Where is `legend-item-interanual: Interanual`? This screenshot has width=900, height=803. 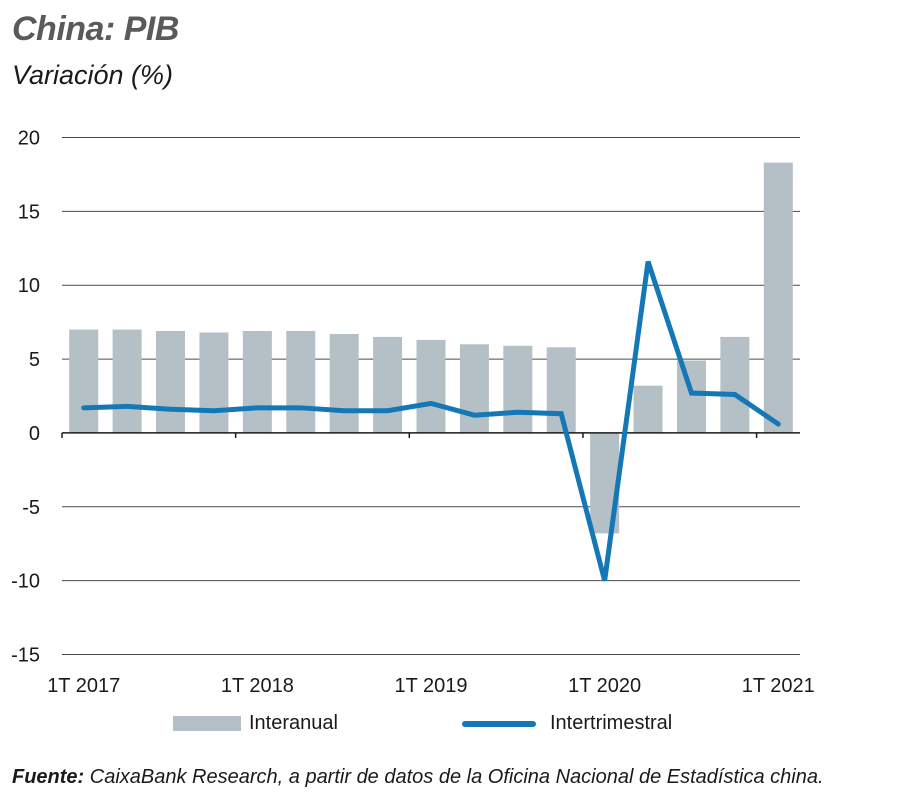
legend-item-interanual: Interanual is located at coordinates (255, 723).